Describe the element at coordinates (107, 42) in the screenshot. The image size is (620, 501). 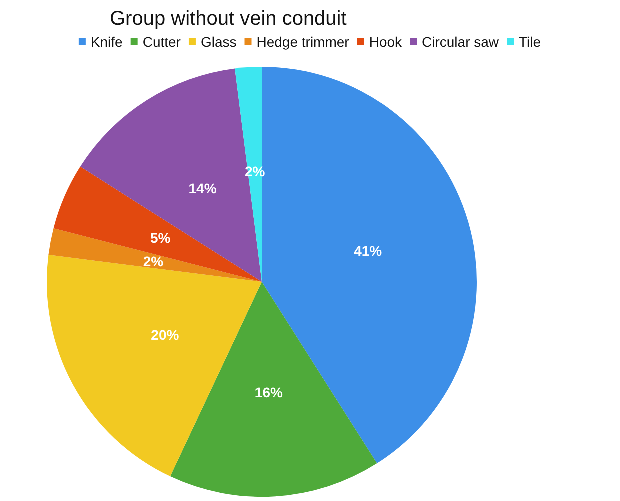
I see `legend-label: Knife` at that location.